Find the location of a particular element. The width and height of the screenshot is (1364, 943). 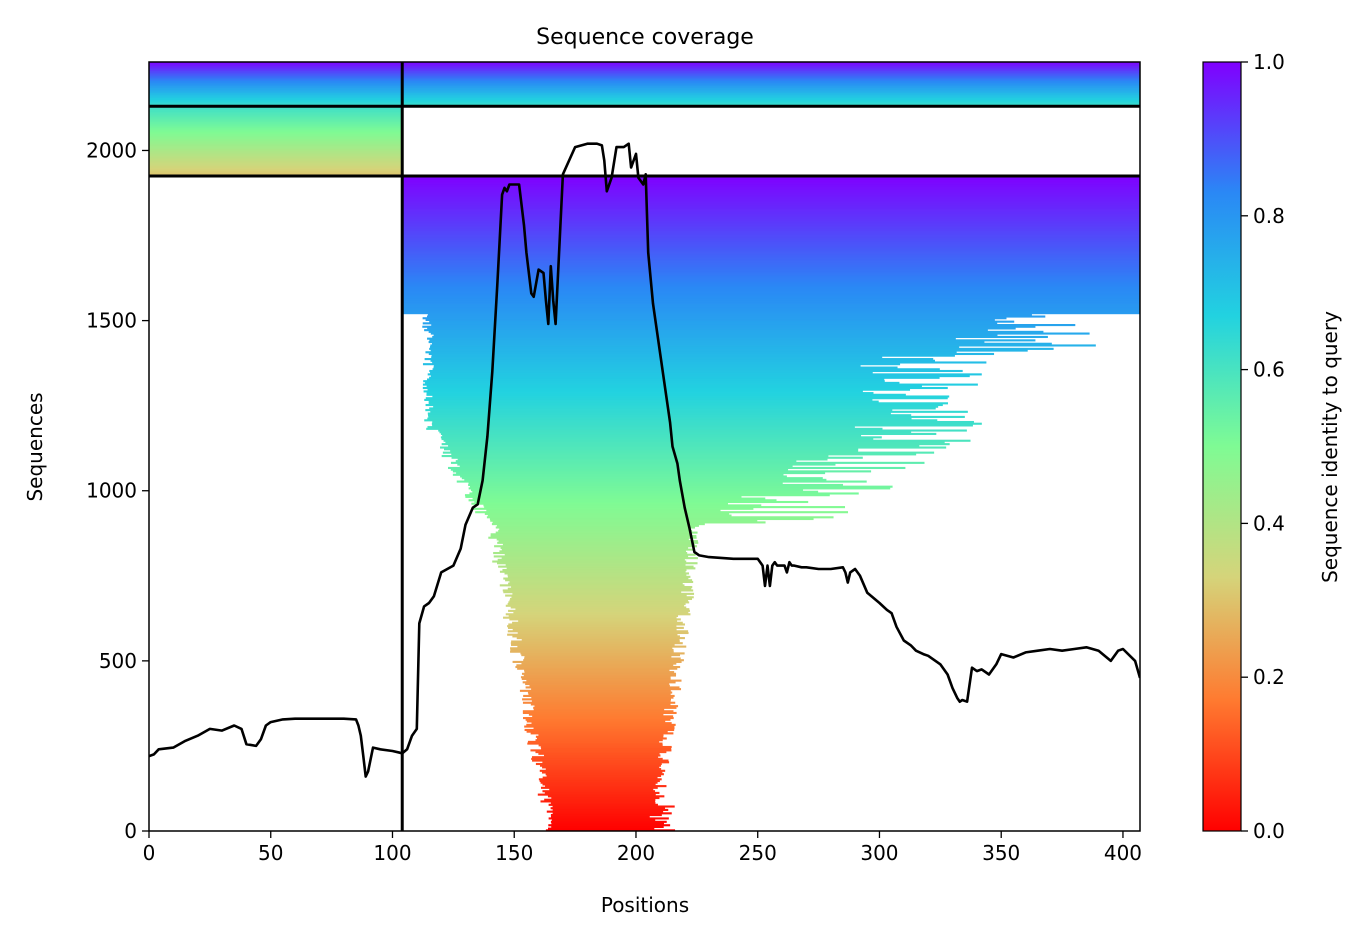

y-tick-label: 500 is located at coordinates (118, 661).